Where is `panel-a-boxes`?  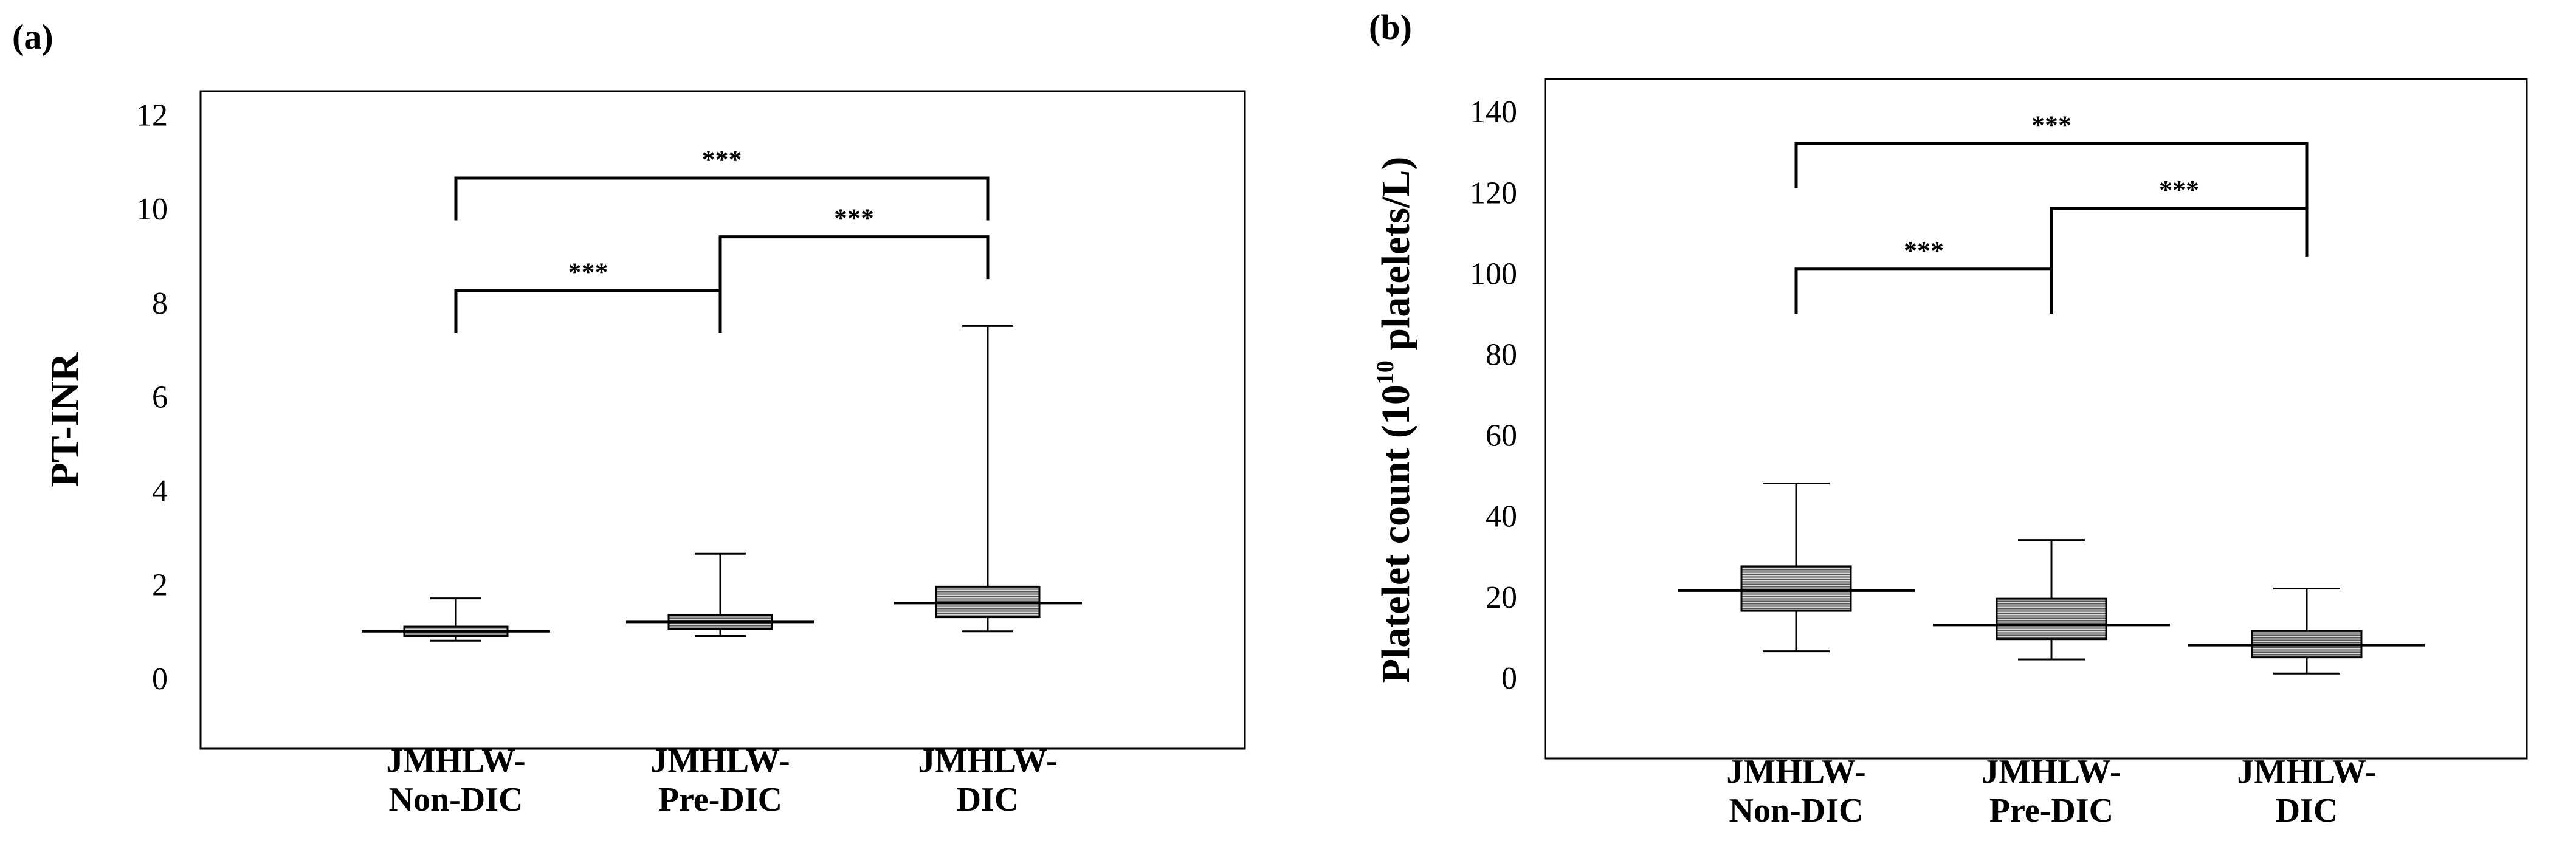 panel-a-boxes is located at coordinates (722, 483).